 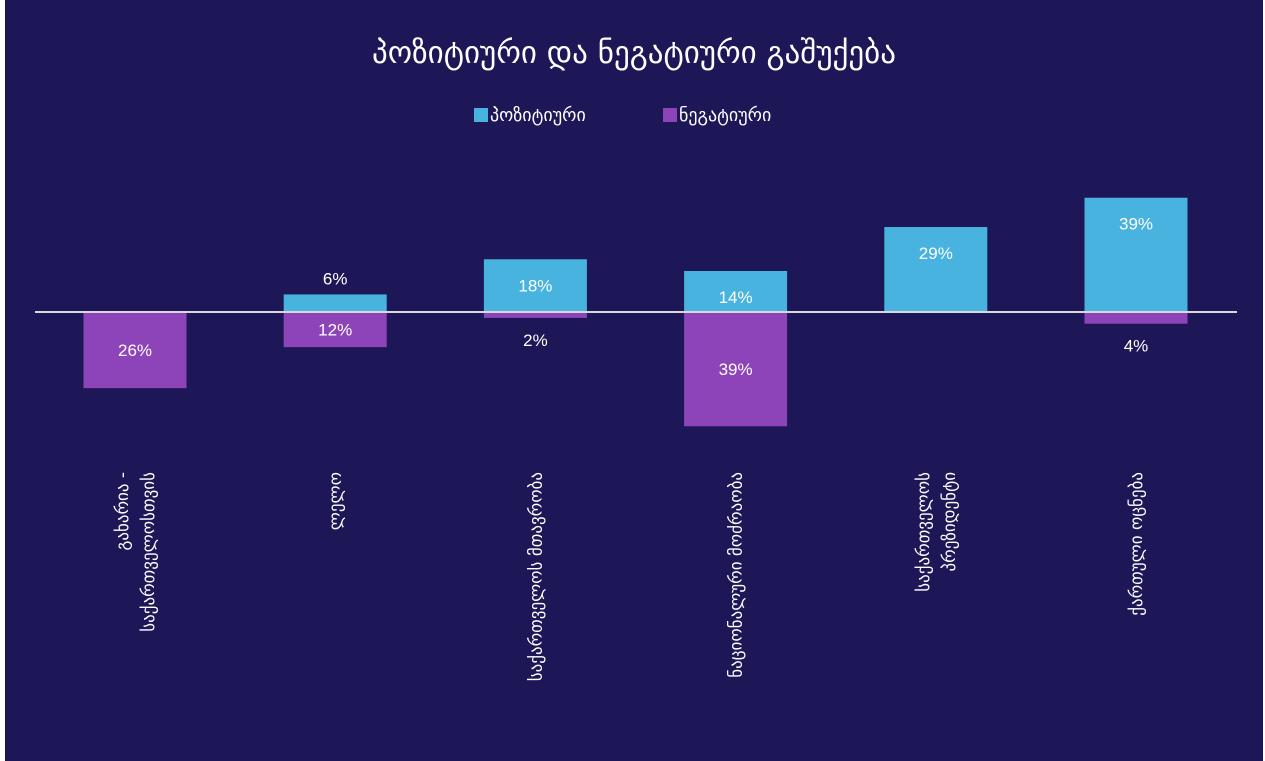 I want to click on value-label-positive-1: 6%, so click(x=335, y=278).